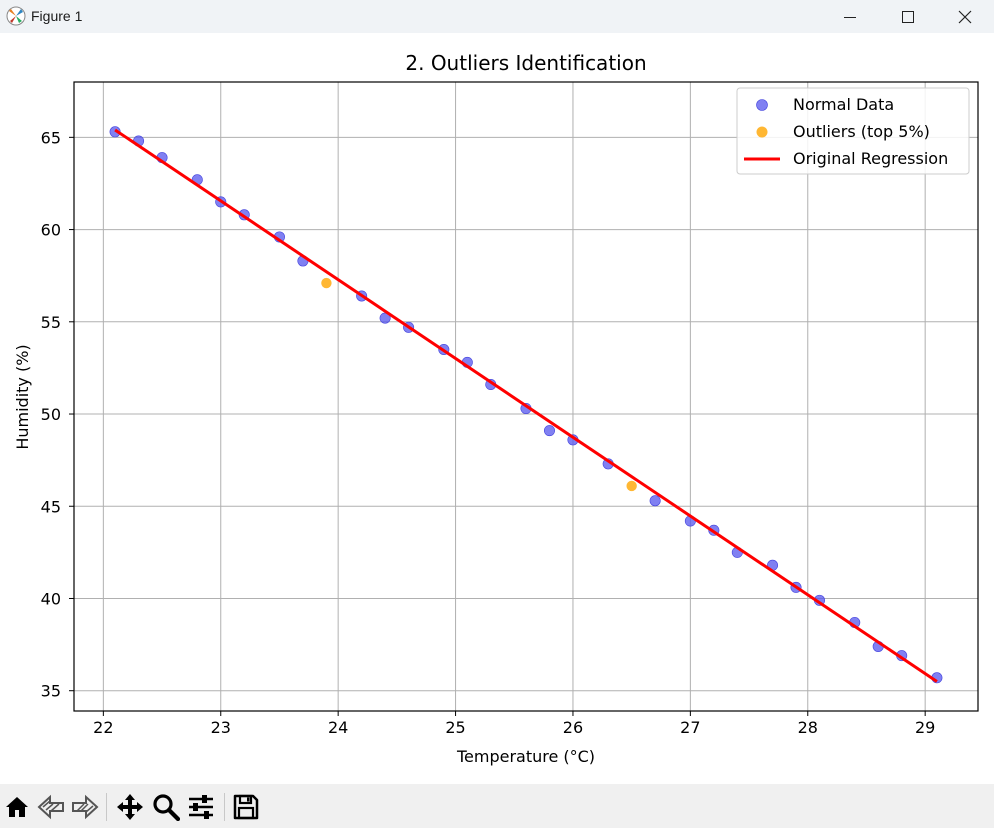  What do you see at coordinates (861, 131) in the screenshot?
I see `legend-label-outliers: Outliers (top 5%)` at bounding box center [861, 131].